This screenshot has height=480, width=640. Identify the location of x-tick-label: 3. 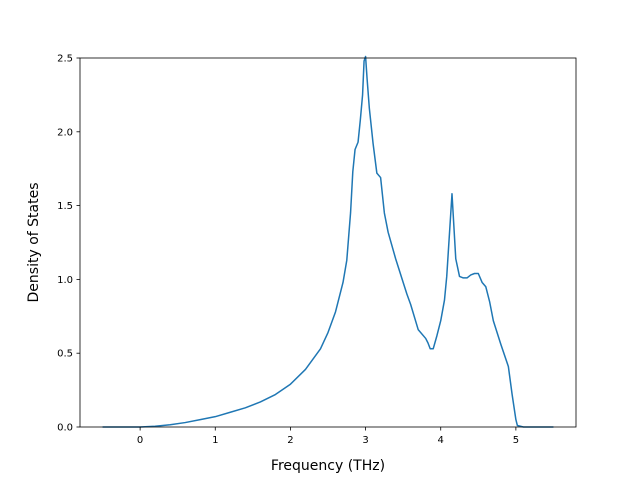
(365, 440).